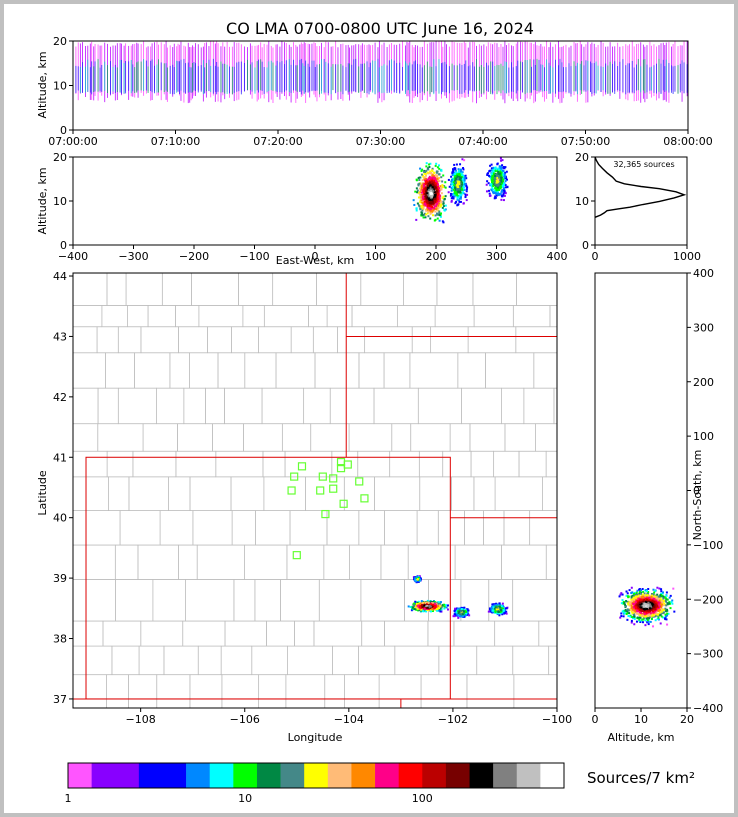 This screenshot has height=817, width=738. I want to click on histogram-ytick: 10, so click(582, 201).